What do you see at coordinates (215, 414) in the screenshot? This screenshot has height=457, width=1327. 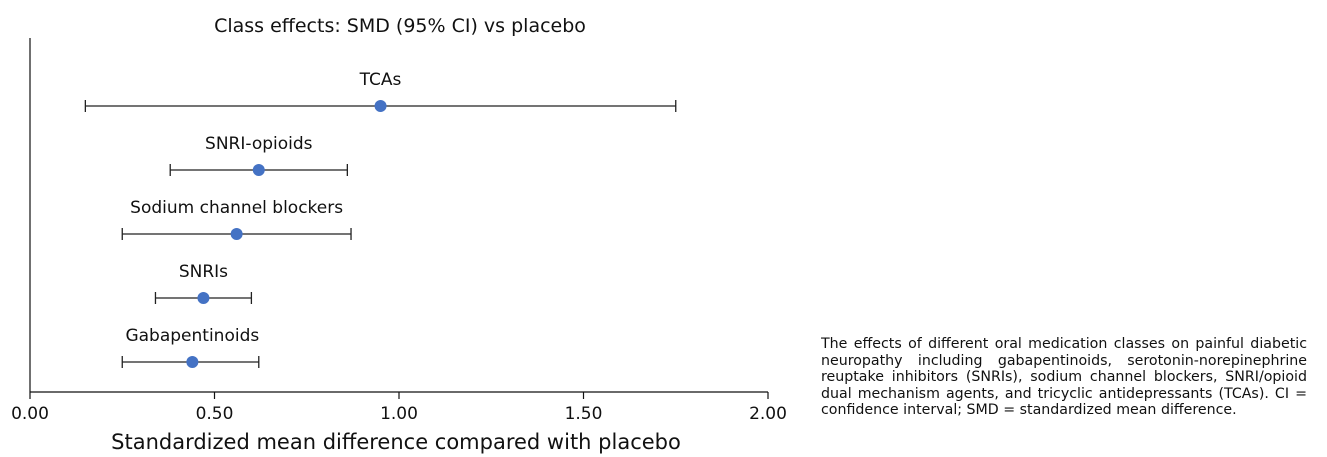 I see `x-tick-label: 0.50` at bounding box center [215, 414].